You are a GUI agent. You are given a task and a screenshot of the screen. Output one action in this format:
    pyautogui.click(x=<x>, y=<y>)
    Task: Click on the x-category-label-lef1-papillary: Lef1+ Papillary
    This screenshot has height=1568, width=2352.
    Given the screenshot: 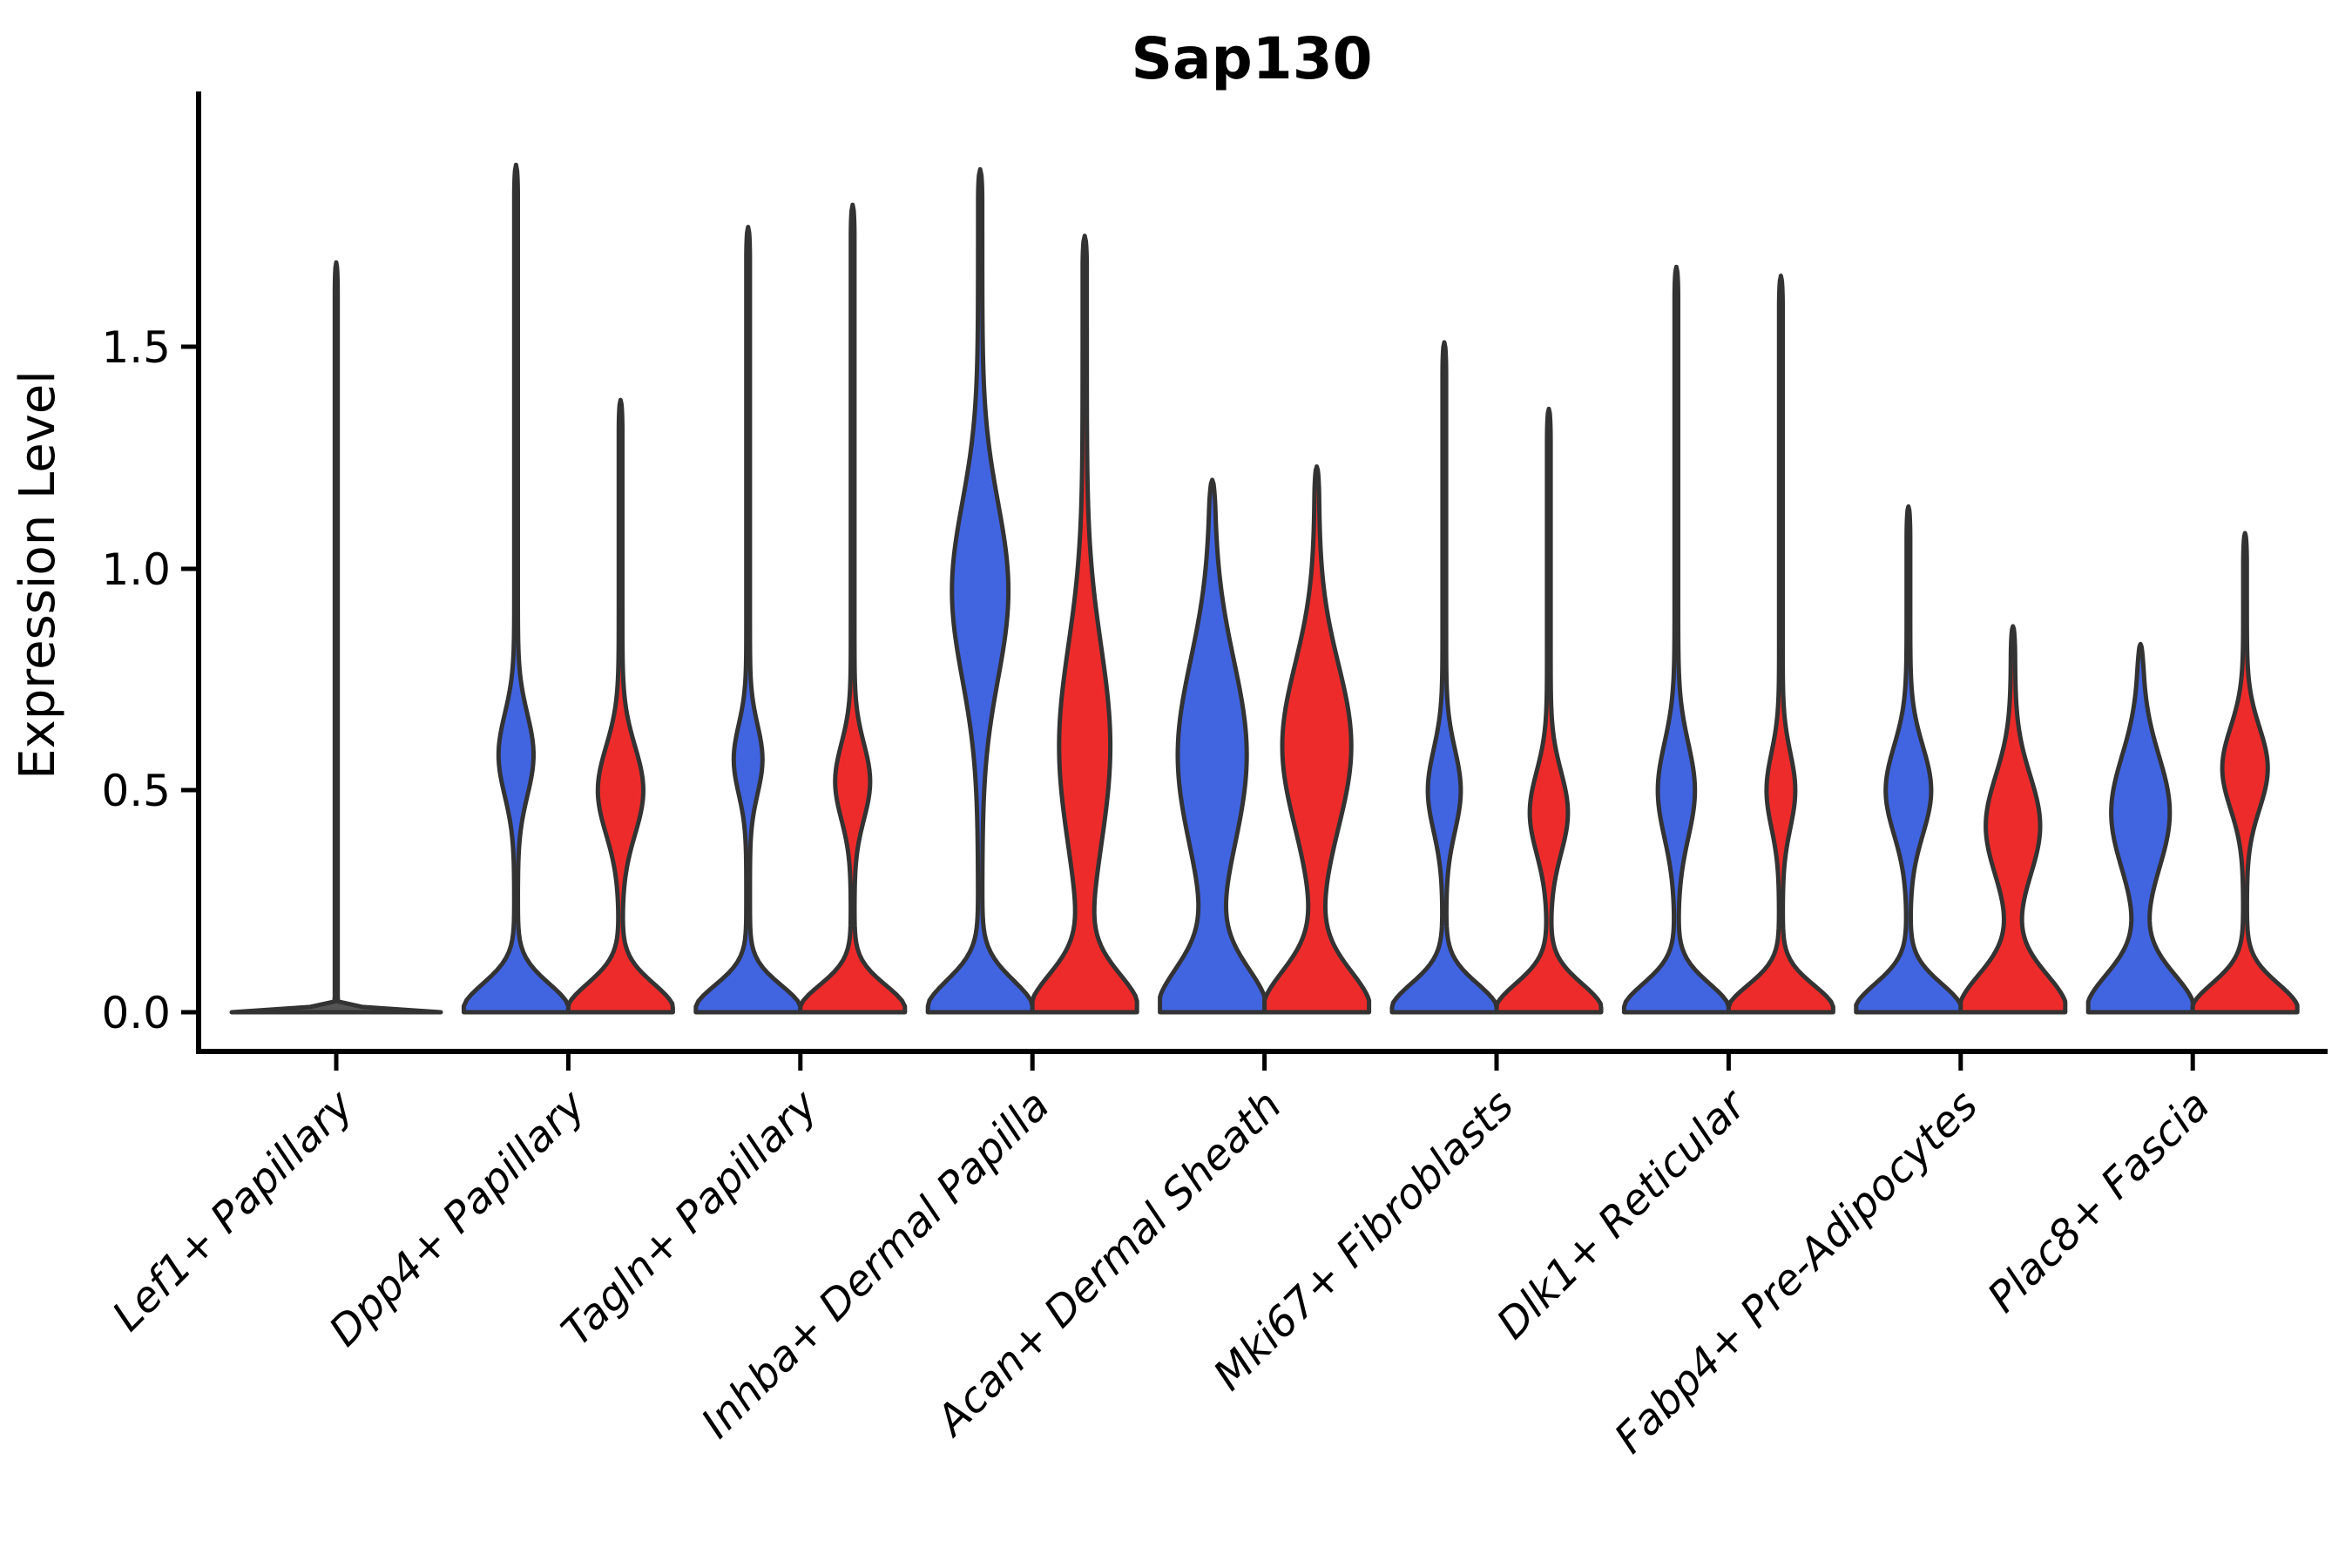 What is the action you would take?
    pyautogui.click(x=233, y=1211)
    